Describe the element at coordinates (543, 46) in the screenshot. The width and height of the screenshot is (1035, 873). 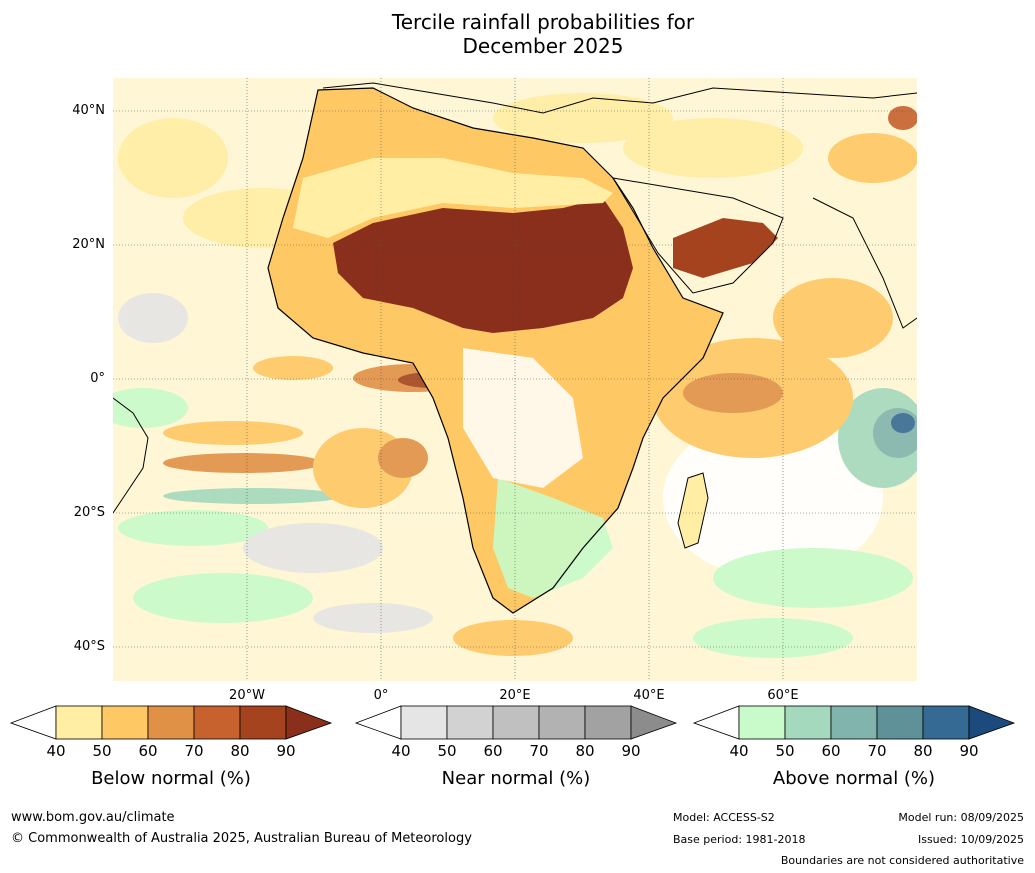
I see `title-line-2: December 2025` at that location.